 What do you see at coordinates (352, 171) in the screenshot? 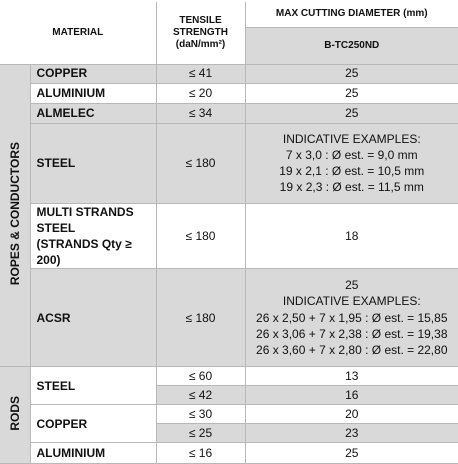
I see `text-line: 19 x 2,1 : Ø est. = 10,5 mm` at bounding box center [352, 171].